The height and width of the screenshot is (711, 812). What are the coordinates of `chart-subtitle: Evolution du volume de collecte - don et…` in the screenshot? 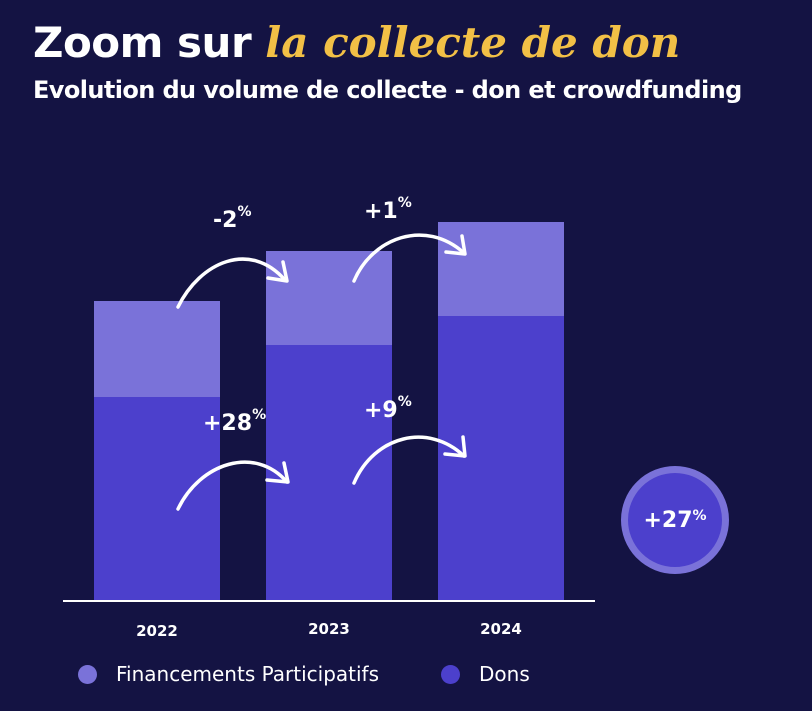 It's located at (387, 90).